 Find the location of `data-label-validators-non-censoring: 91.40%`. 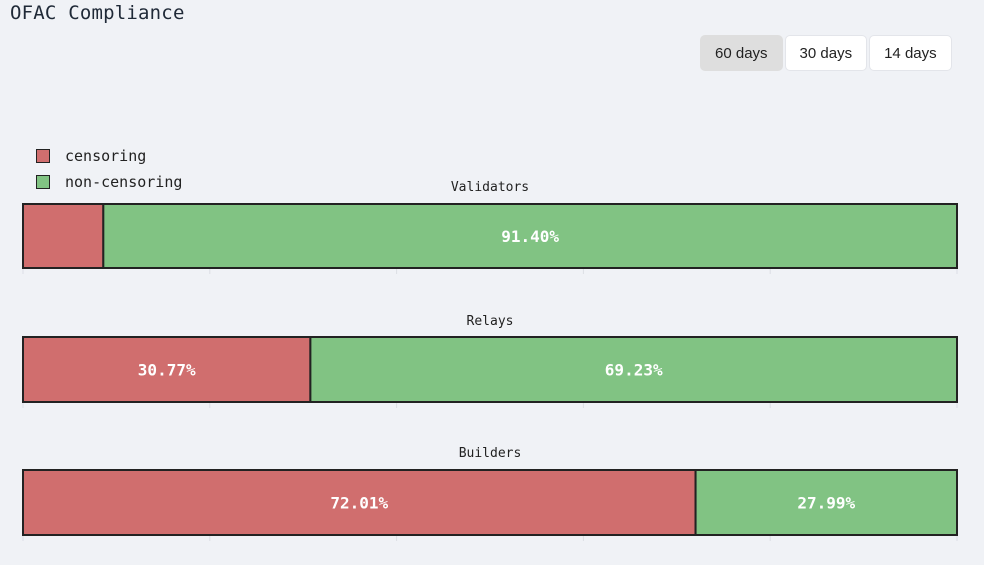

data-label-validators-non-censoring: 91.40% is located at coordinates (530, 236).